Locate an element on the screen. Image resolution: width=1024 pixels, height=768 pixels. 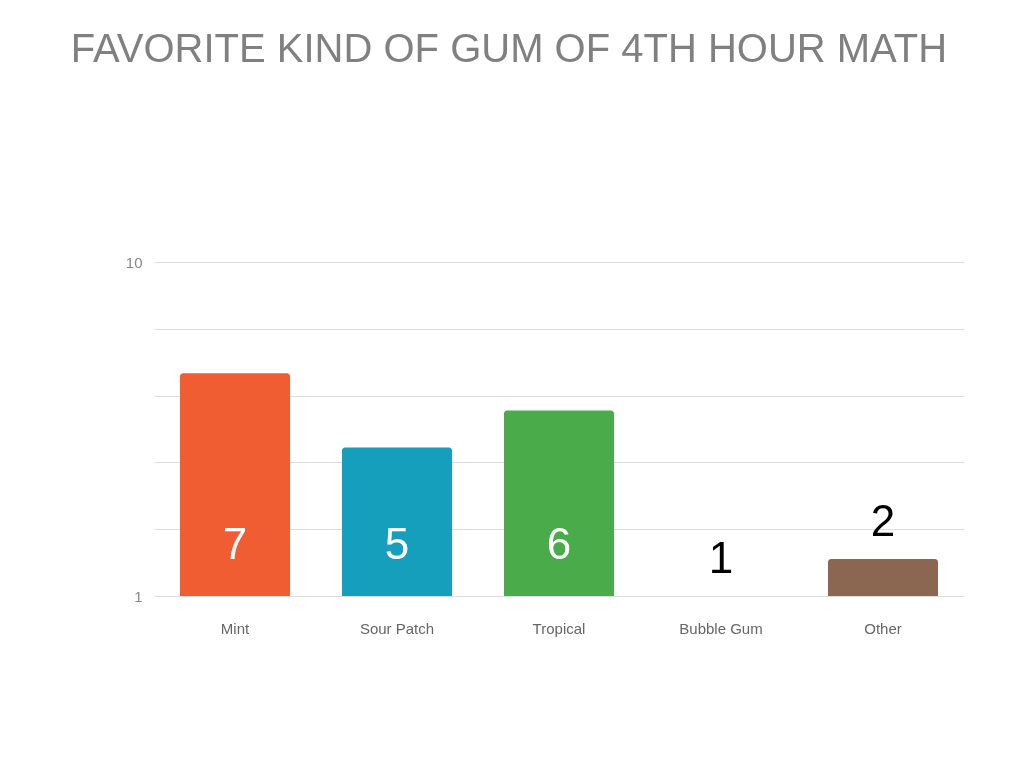
data-label: 5 is located at coordinates (397, 543).